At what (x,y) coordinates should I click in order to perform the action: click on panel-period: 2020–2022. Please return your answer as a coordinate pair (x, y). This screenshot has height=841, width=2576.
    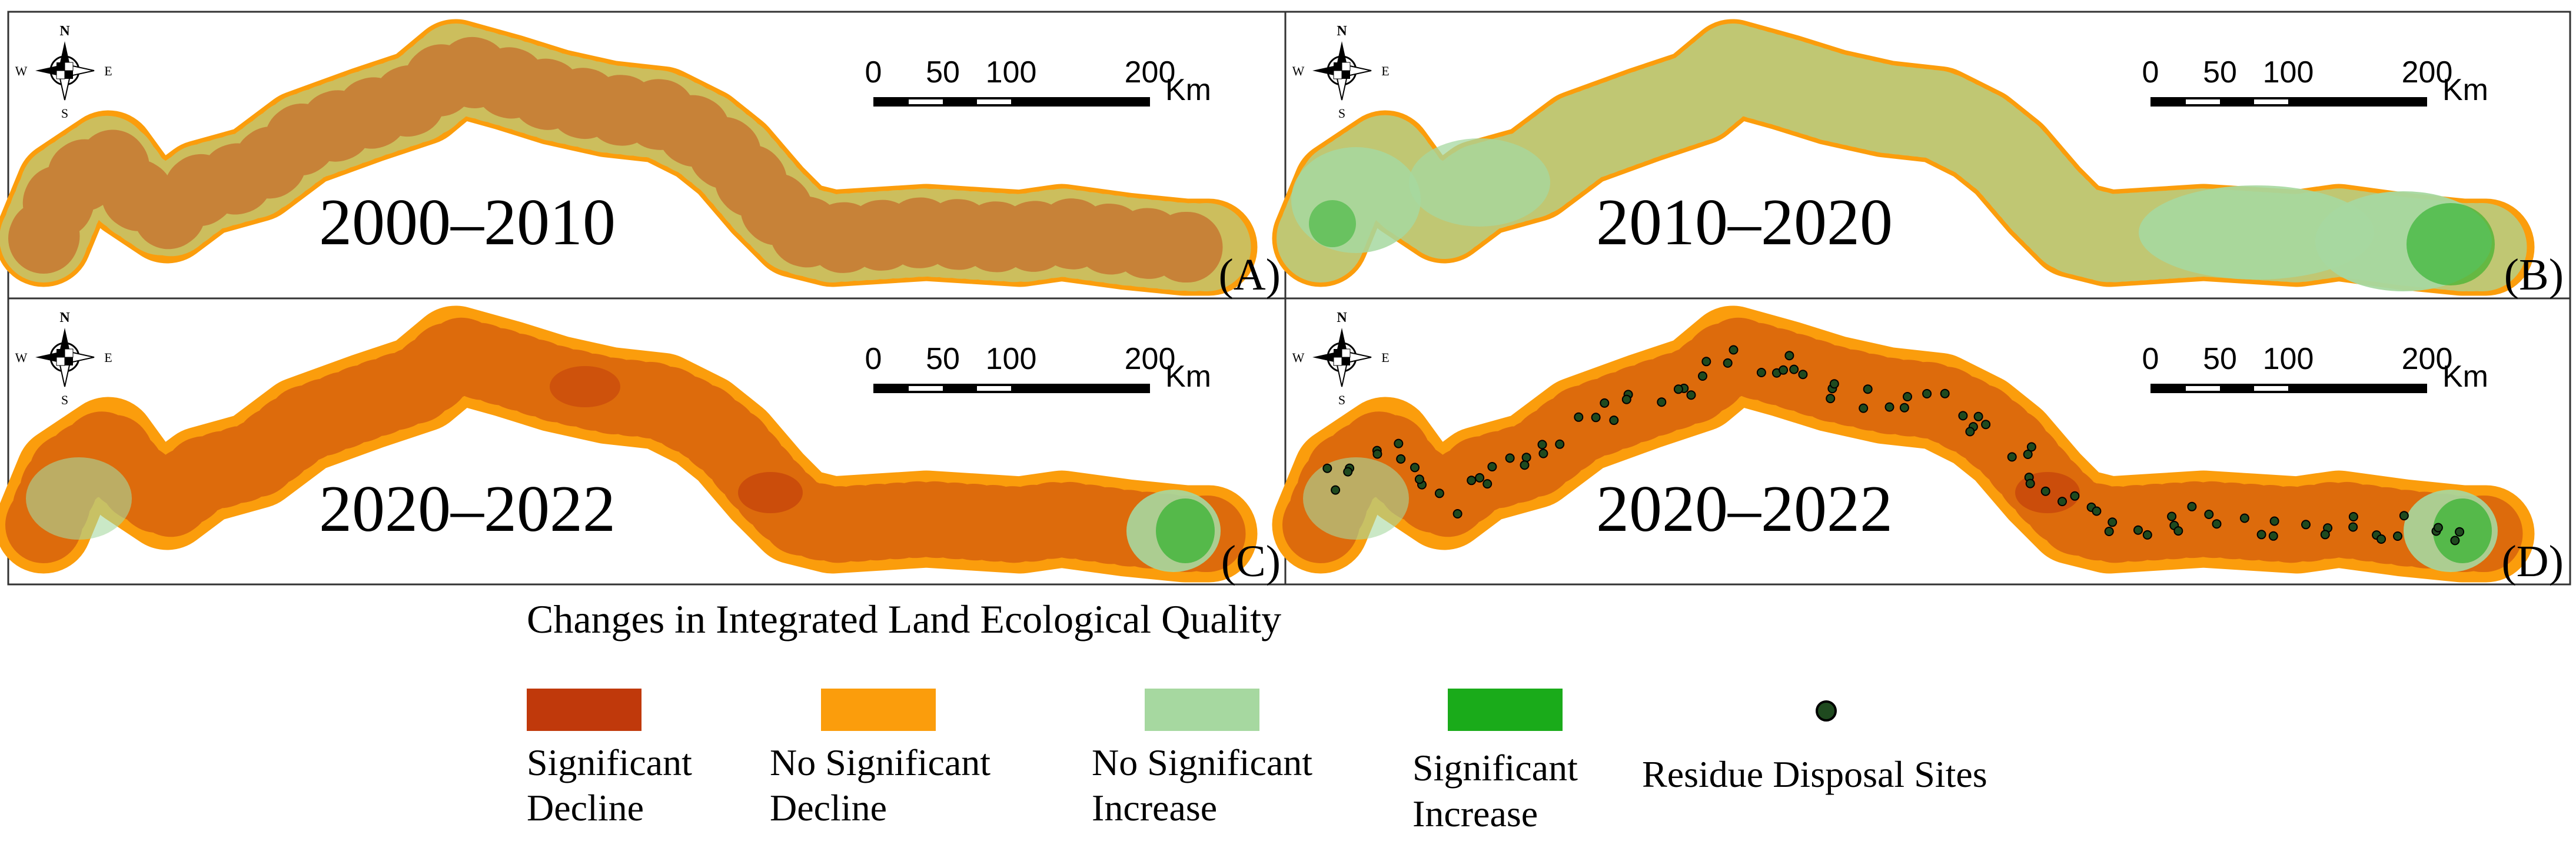
    Looking at the image, I should click on (1744, 510).